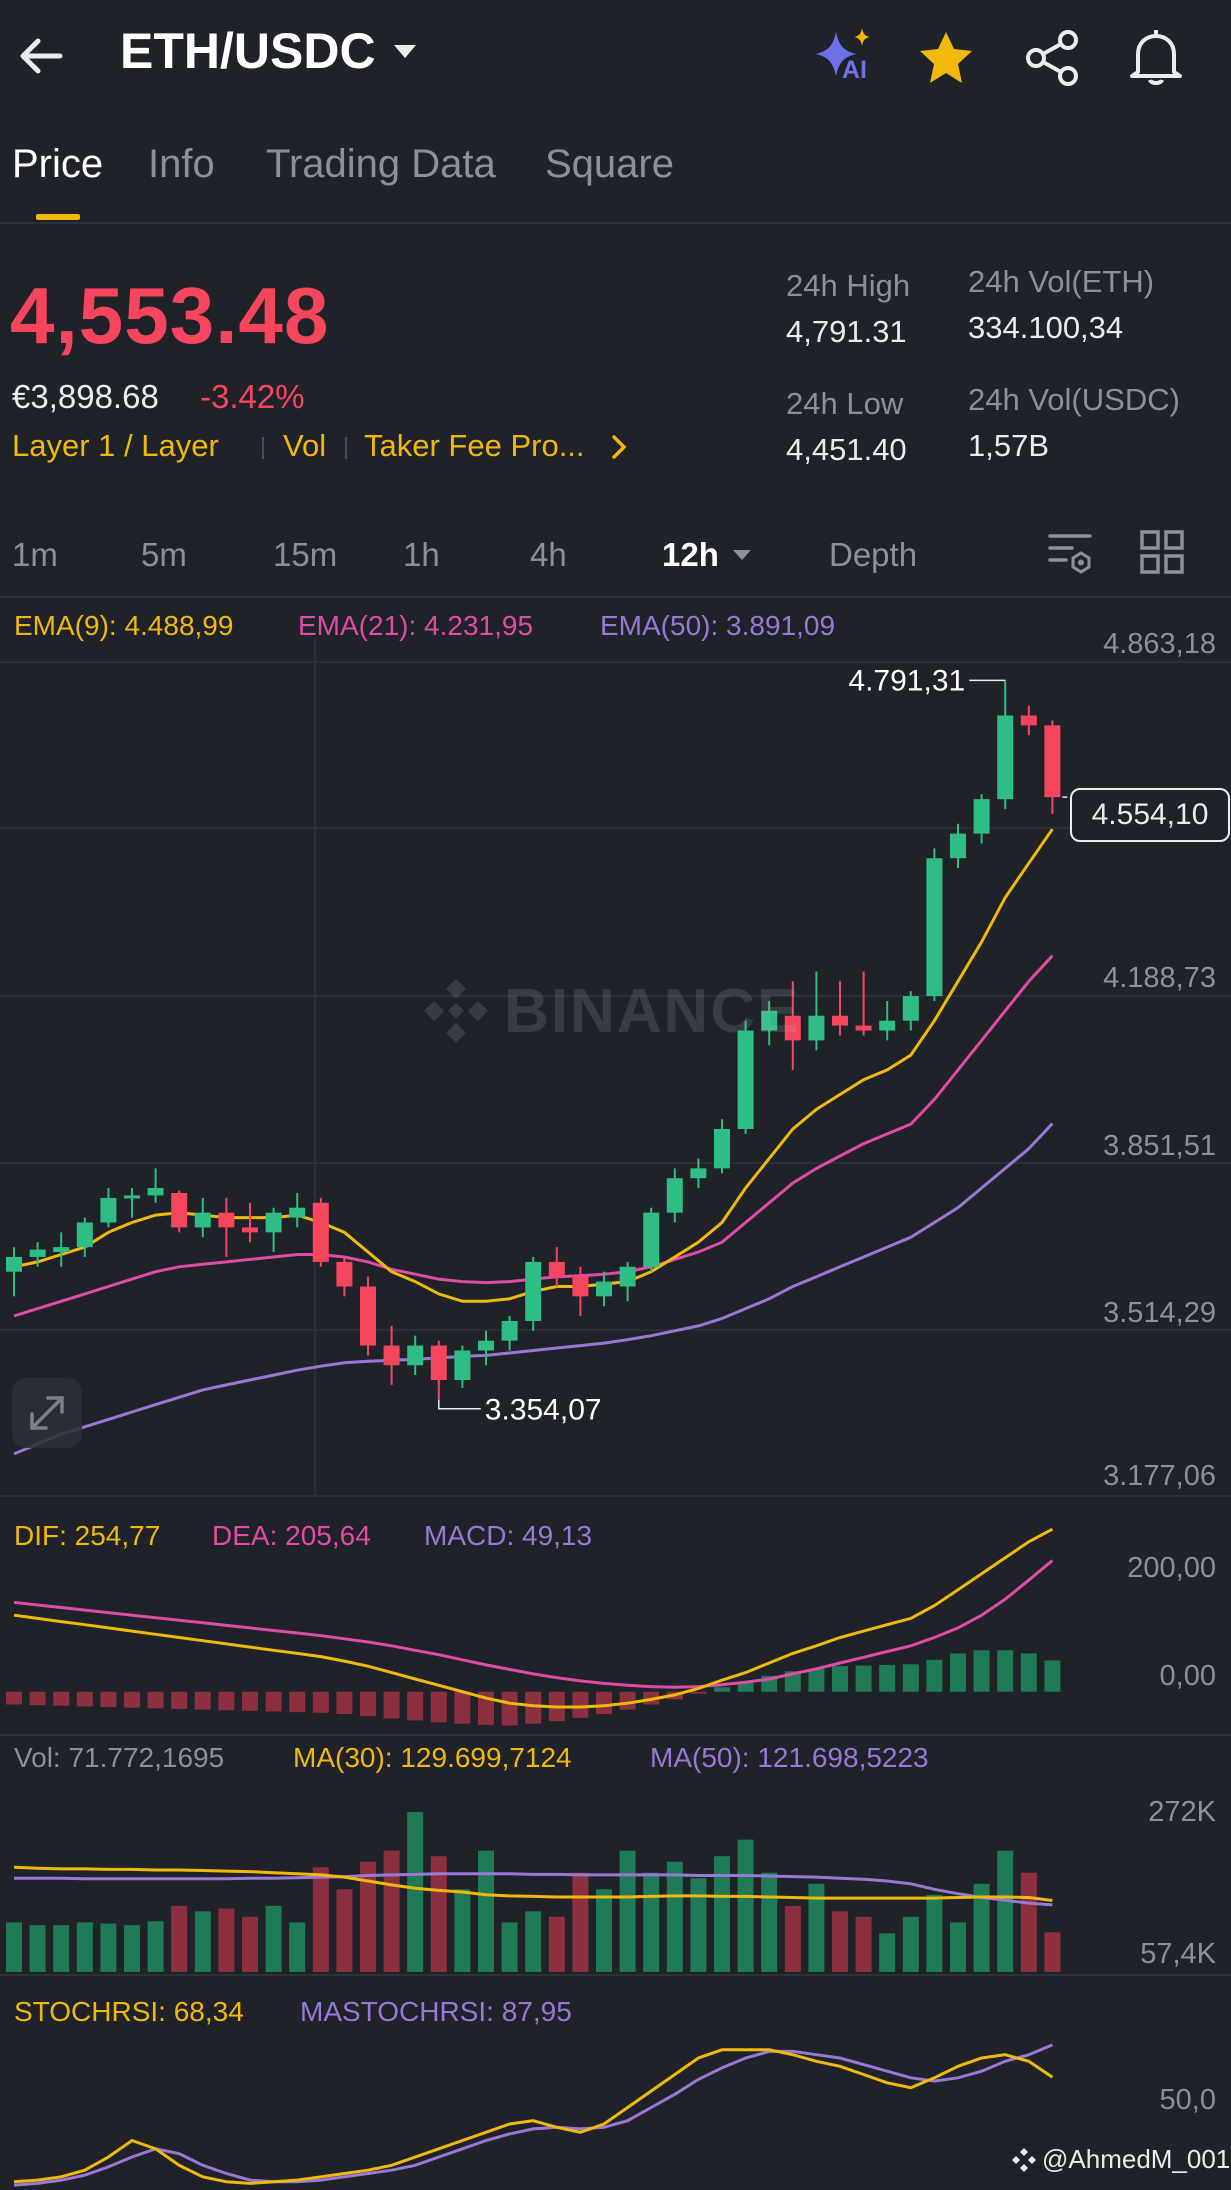 Image resolution: width=1231 pixels, height=2190 pixels. I want to click on back-button, so click(42, 56).